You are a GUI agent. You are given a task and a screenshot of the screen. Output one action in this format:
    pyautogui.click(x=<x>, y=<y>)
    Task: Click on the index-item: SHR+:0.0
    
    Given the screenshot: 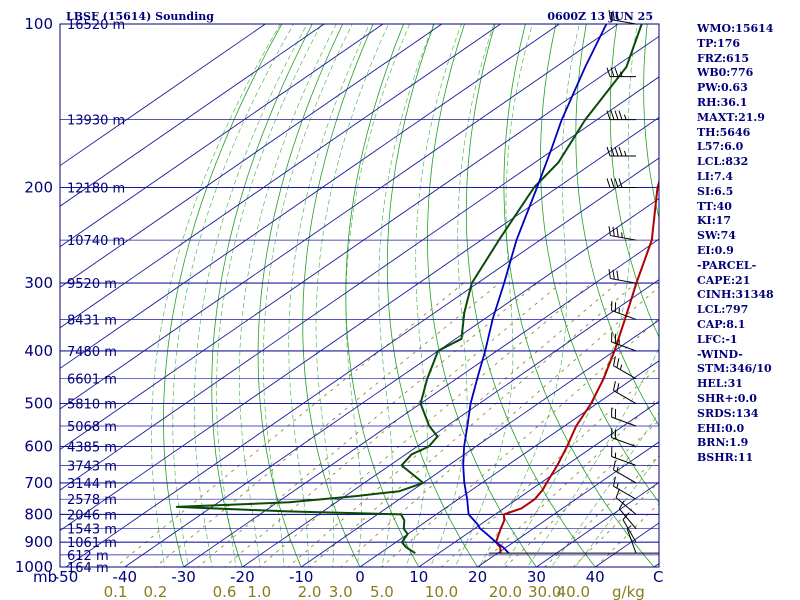 What is the action you would take?
    pyautogui.click(x=727, y=398)
    